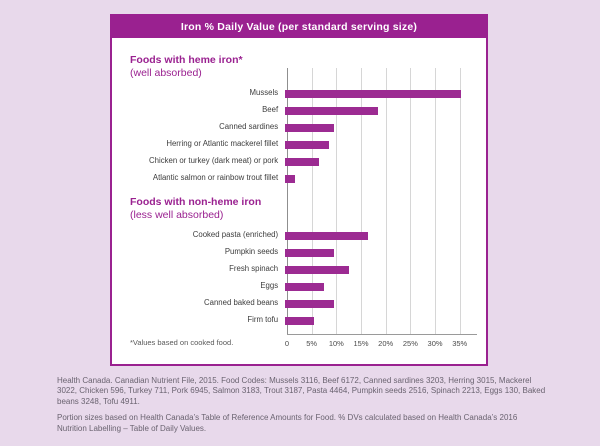  I want to click on chart-row: Beef, so click(292, 110).